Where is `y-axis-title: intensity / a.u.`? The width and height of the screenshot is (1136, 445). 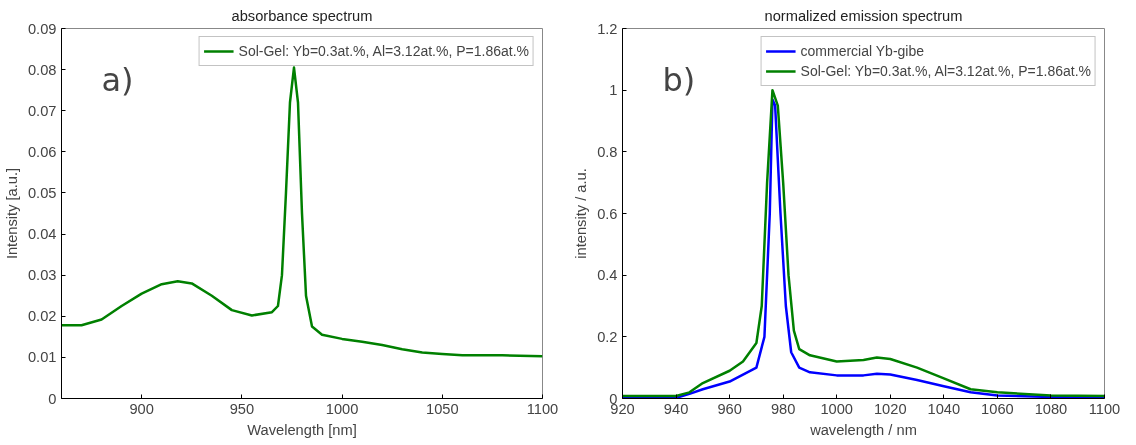 y-axis-title: intensity / a.u. is located at coordinates (581, 213).